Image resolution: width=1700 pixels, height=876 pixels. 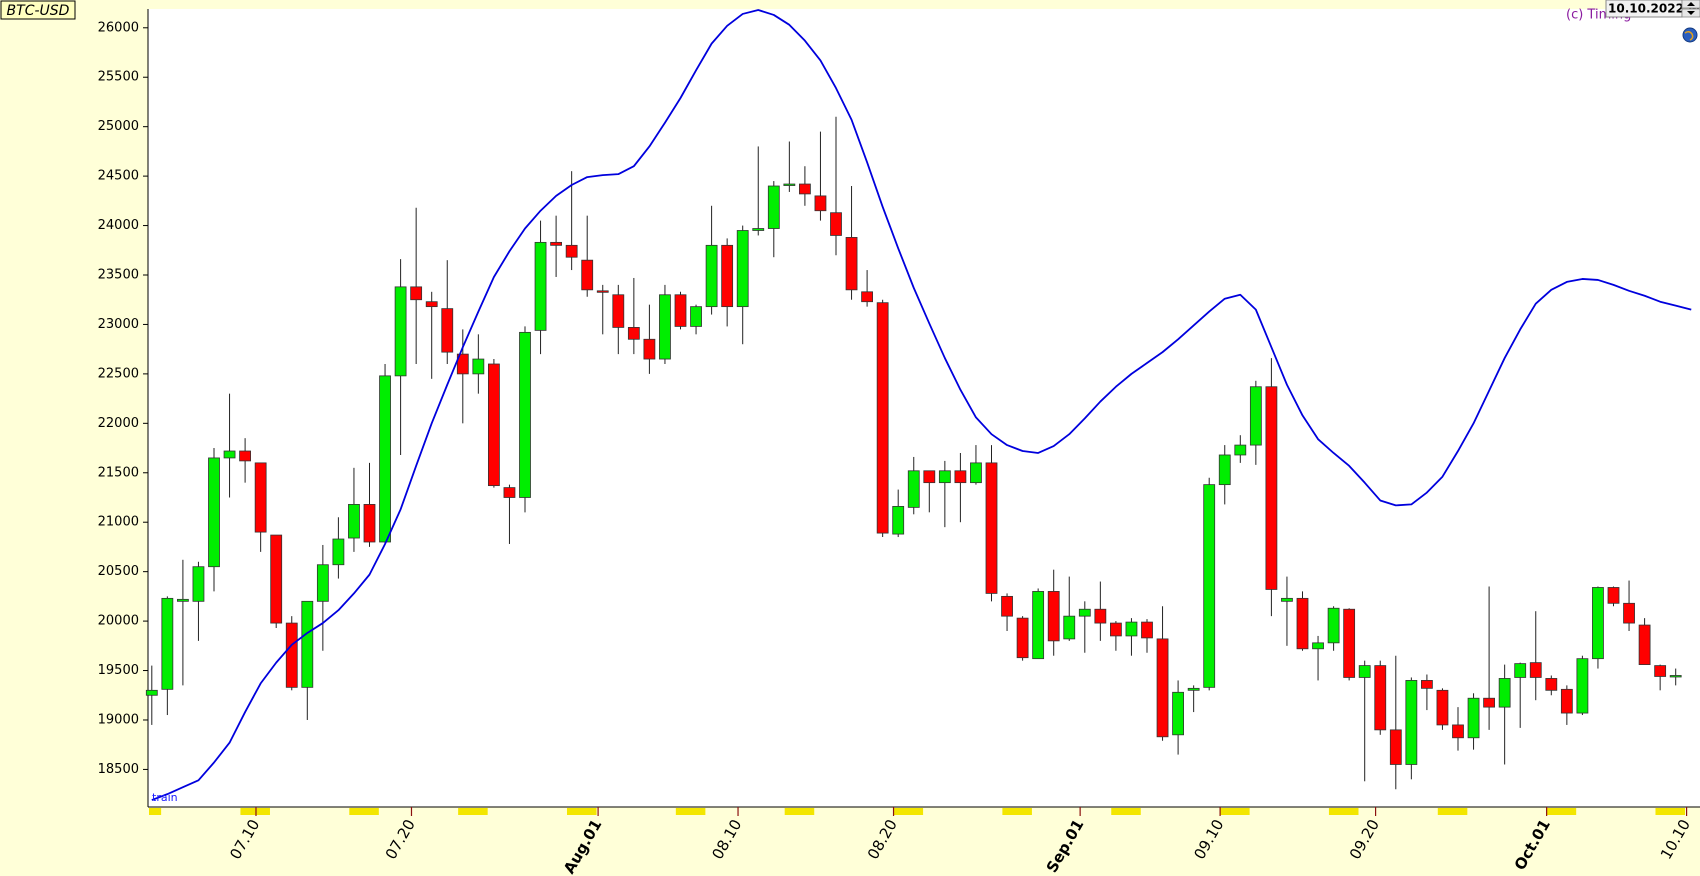 What do you see at coordinates (165, 797) in the screenshot?
I see `corner-label: train` at bounding box center [165, 797].